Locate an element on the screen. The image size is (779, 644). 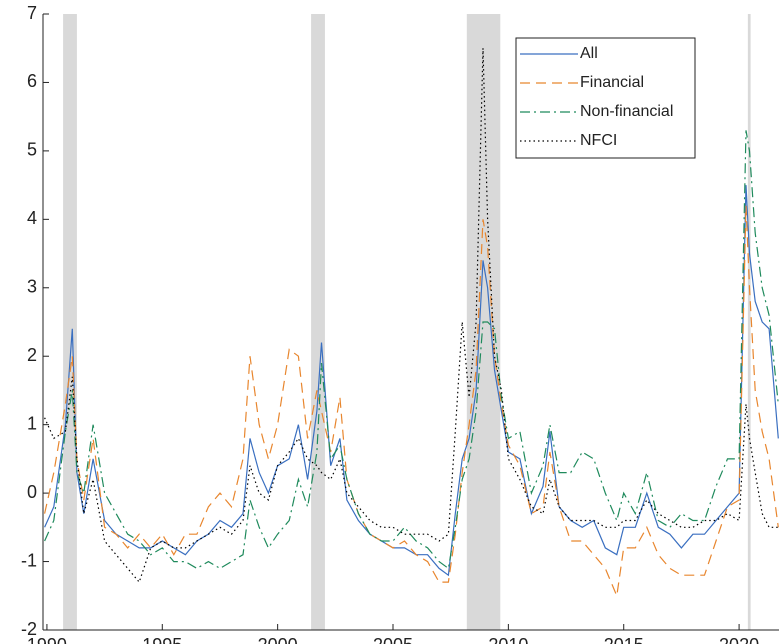
legend-box is located at coordinates (605, 98).